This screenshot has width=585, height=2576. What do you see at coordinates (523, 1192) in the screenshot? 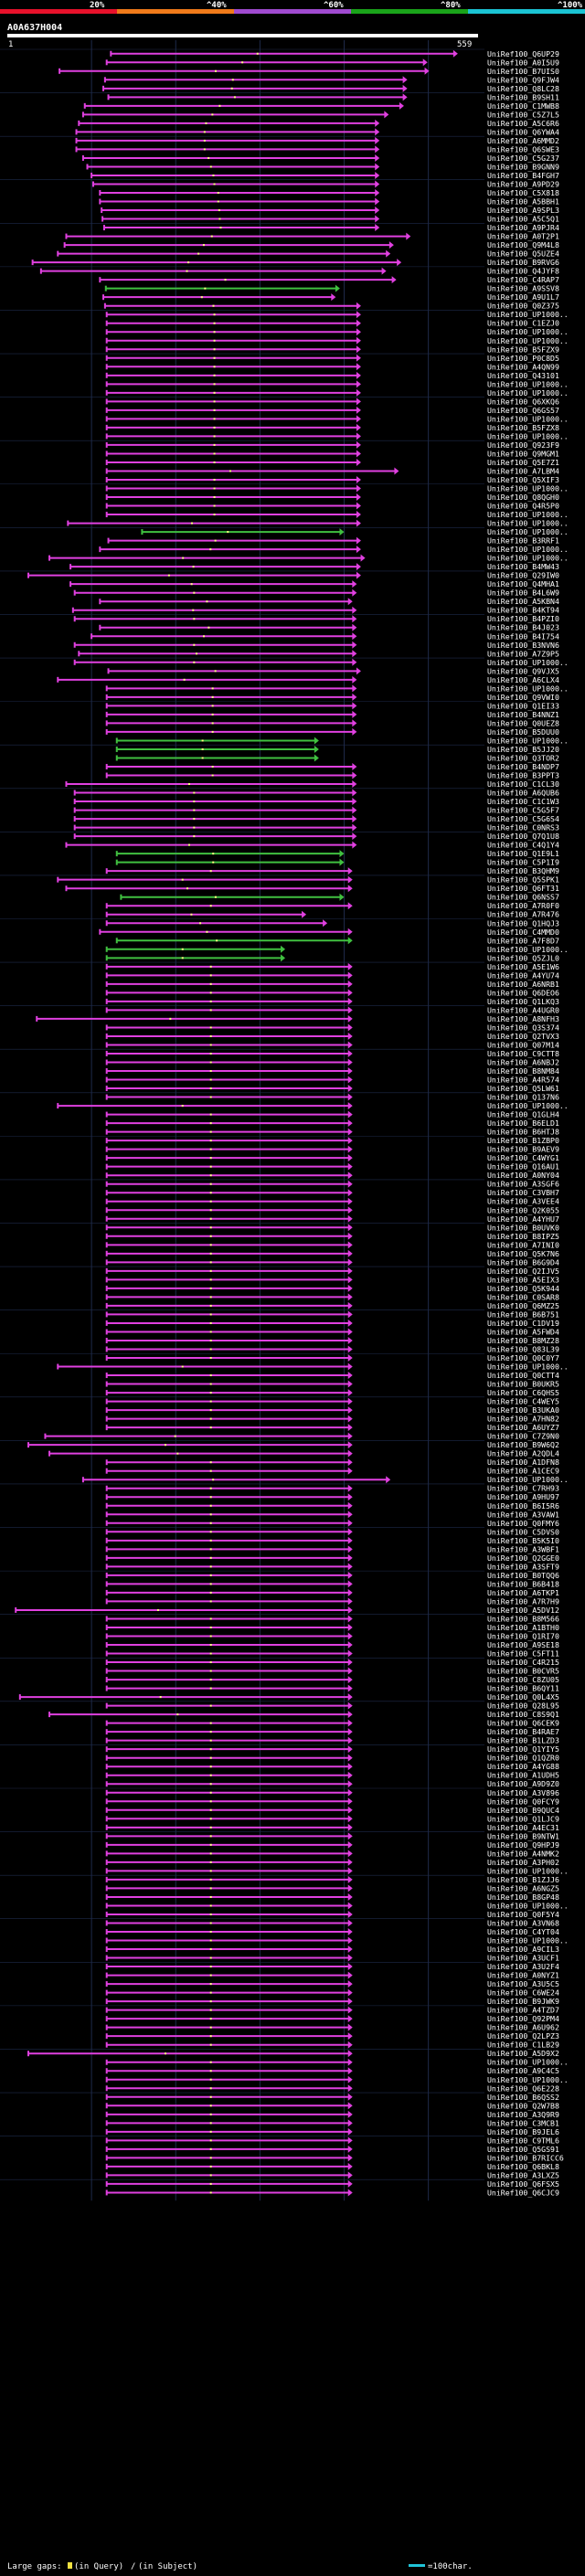
I see `hit-label: UniRef100_C3VBH7` at bounding box center [523, 1192].